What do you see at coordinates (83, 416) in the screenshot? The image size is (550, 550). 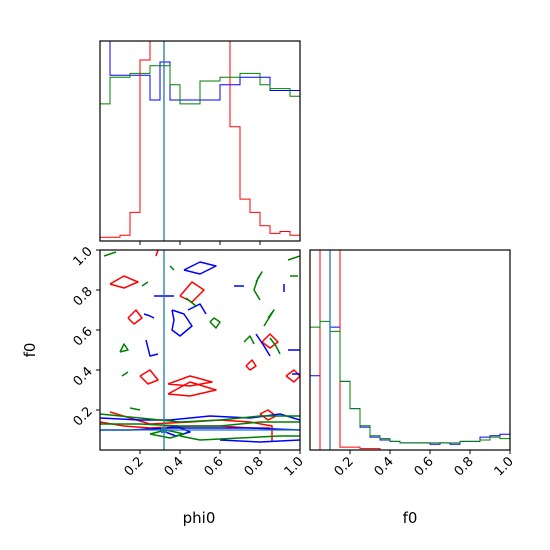 I see `joint-ytick-label: 0.2` at bounding box center [83, 416].